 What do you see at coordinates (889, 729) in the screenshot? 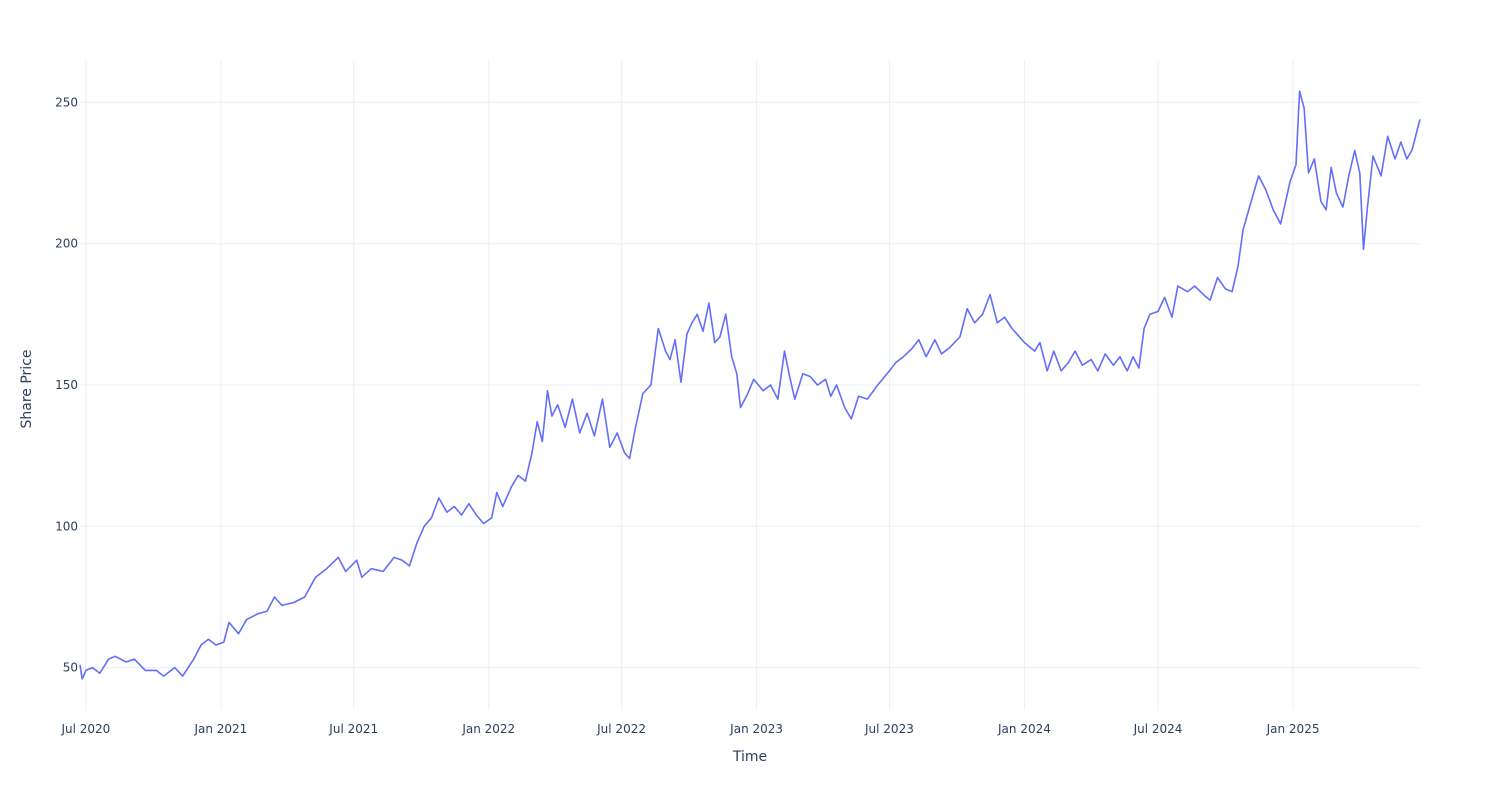
I see `x-tick-label: Jul 2023` at bounding box center [889, 729].